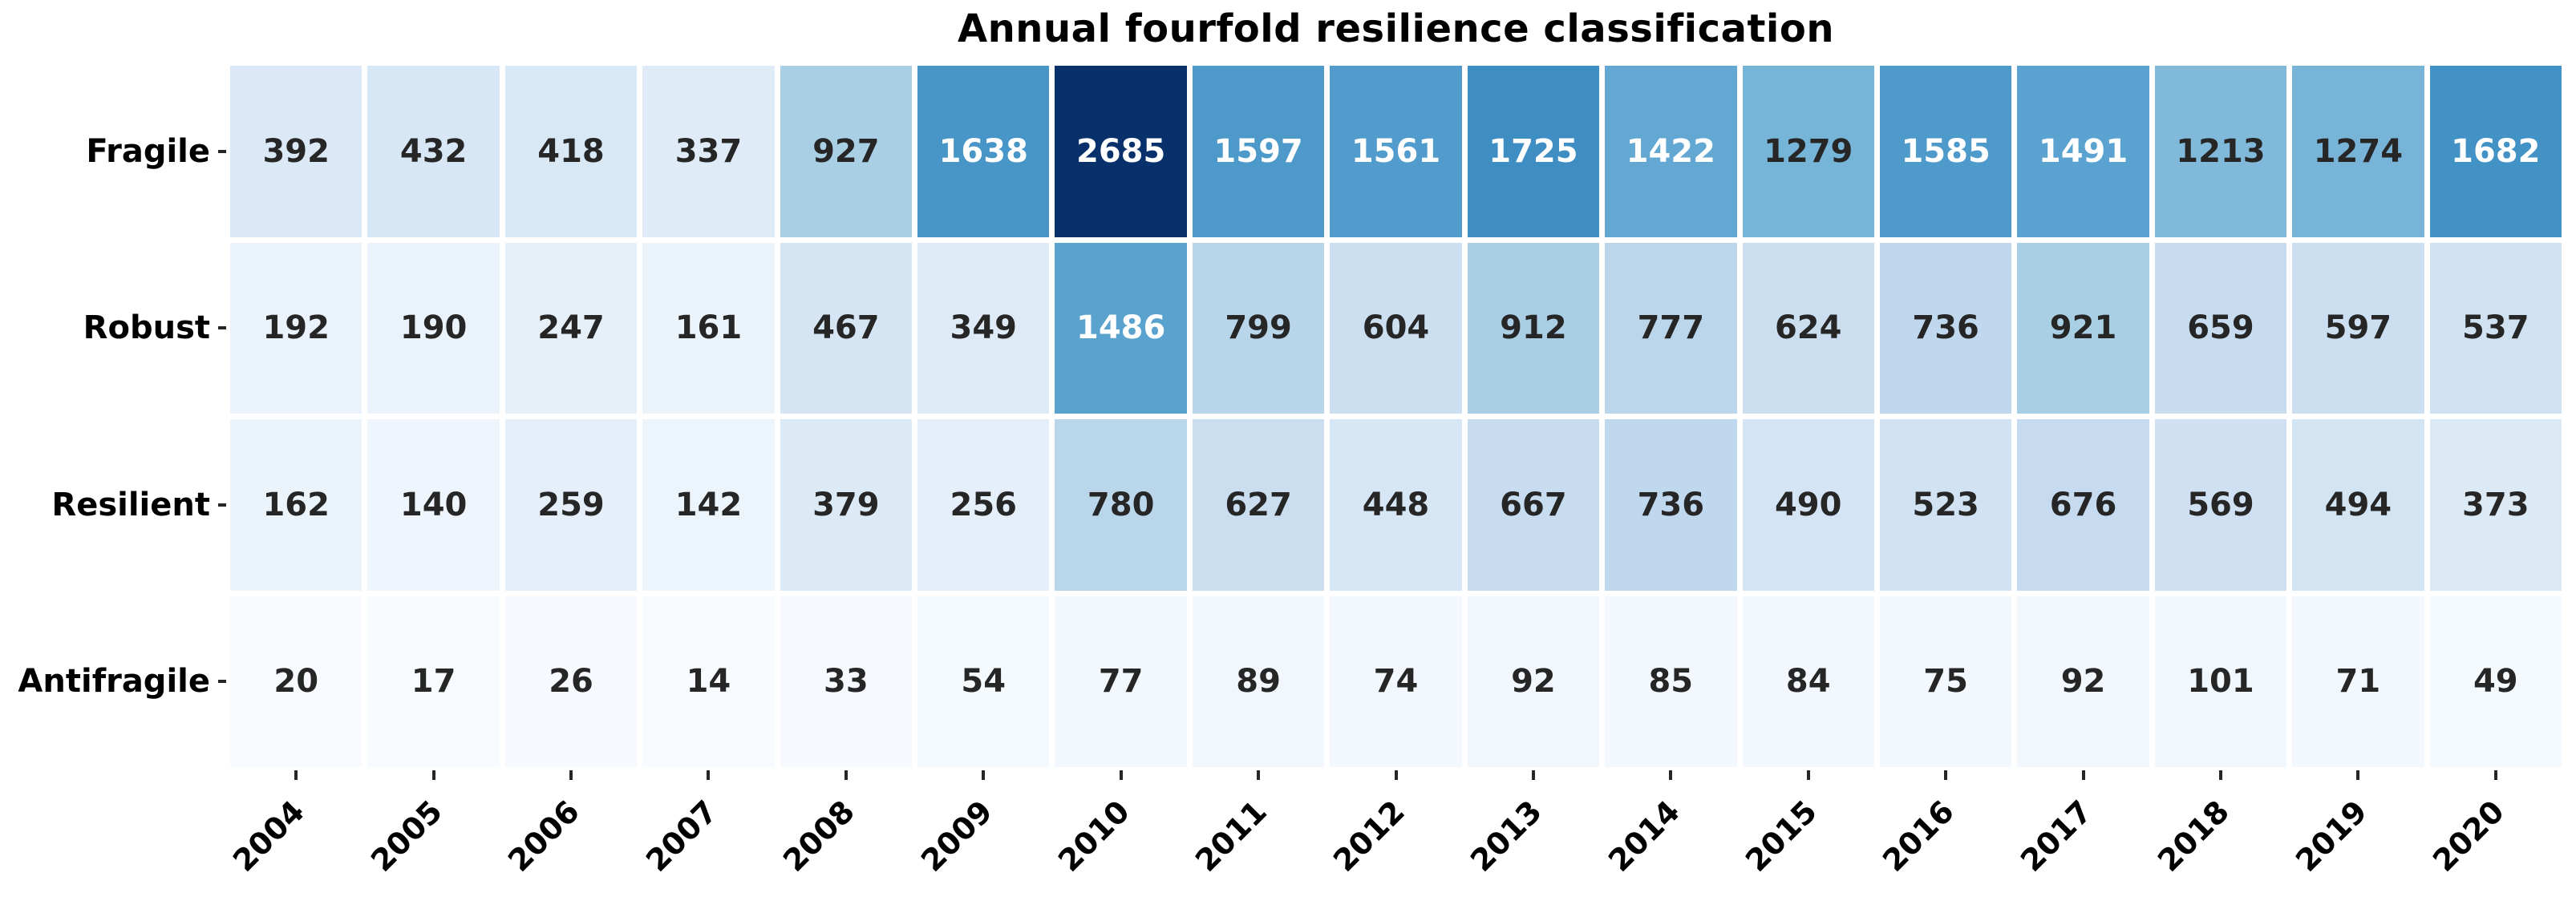 The height and width of the screenshot is (913, 2576). Describe the element at coordinates (571, 505) in the screenshot. I see `heatmap-cell: 259` at that location.